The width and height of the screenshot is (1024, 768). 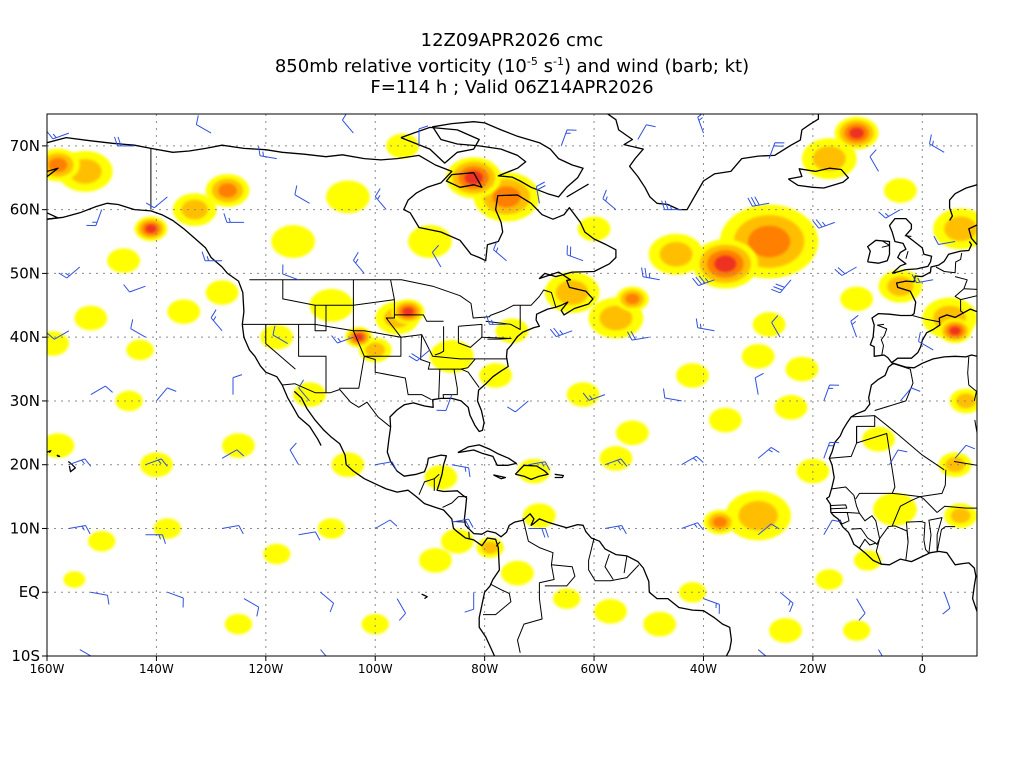 I want to click on y-tick-label: 50N, so click(x=25, y=273).